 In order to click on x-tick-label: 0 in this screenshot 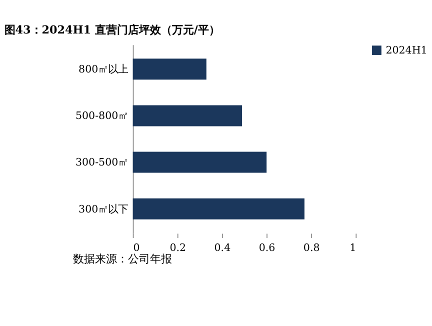, I will do `click(136, 248)`.